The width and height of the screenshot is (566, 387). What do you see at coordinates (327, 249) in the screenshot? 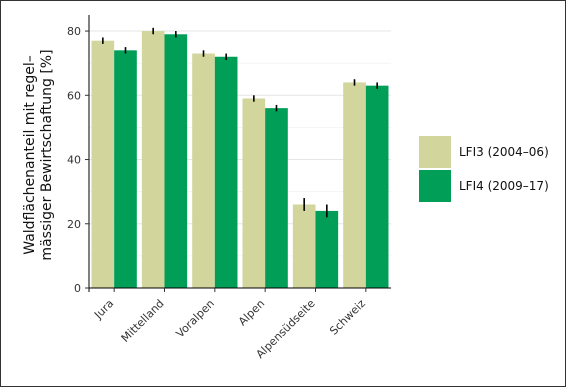
I see `bar-2-alpensüdseite` at bounding box center [327, 249].